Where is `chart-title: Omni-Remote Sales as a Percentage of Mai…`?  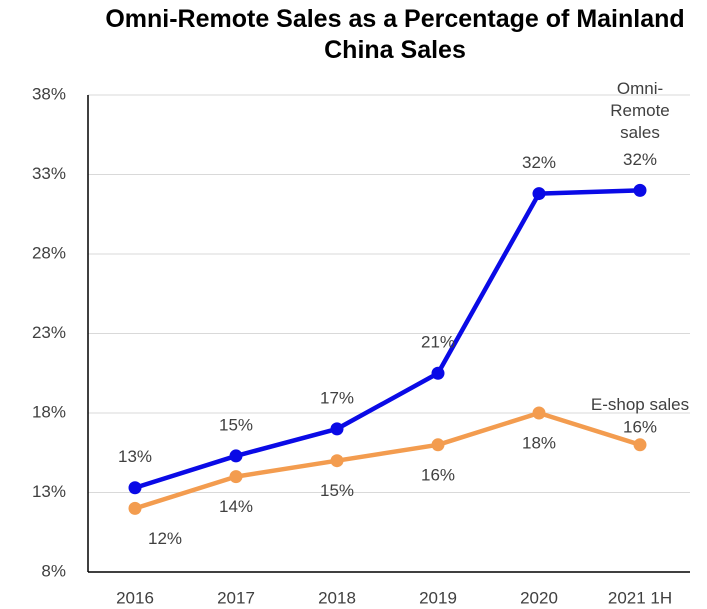
chart-title: Omni-Remote Sales as a Percentage of Mai… is located at coordinates (395, 34).